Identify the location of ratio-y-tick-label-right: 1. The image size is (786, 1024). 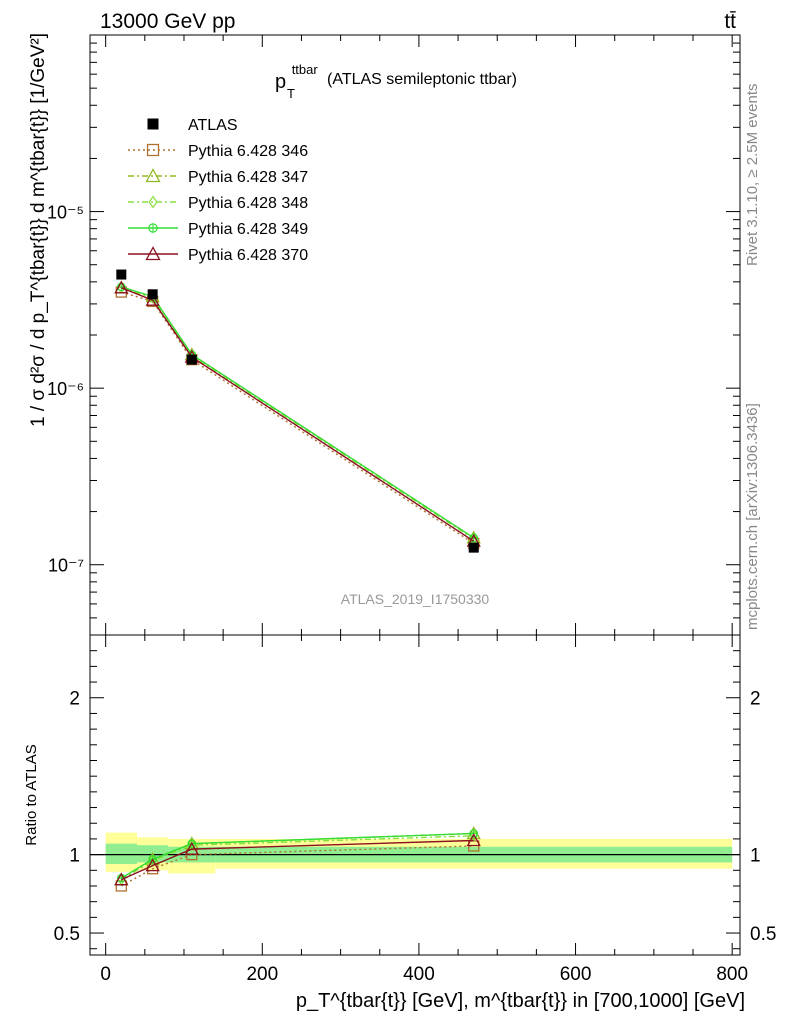
(755, 856).